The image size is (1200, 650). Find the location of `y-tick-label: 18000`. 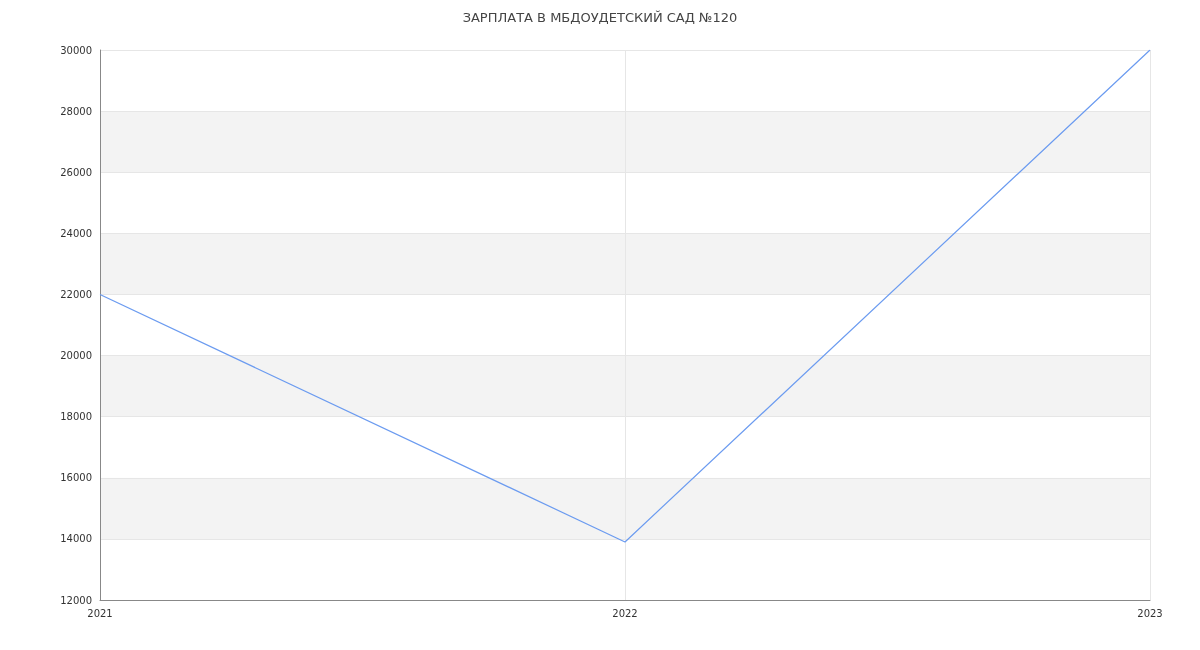

y-tick-label: 18000 is located at coordinates (76, 417).